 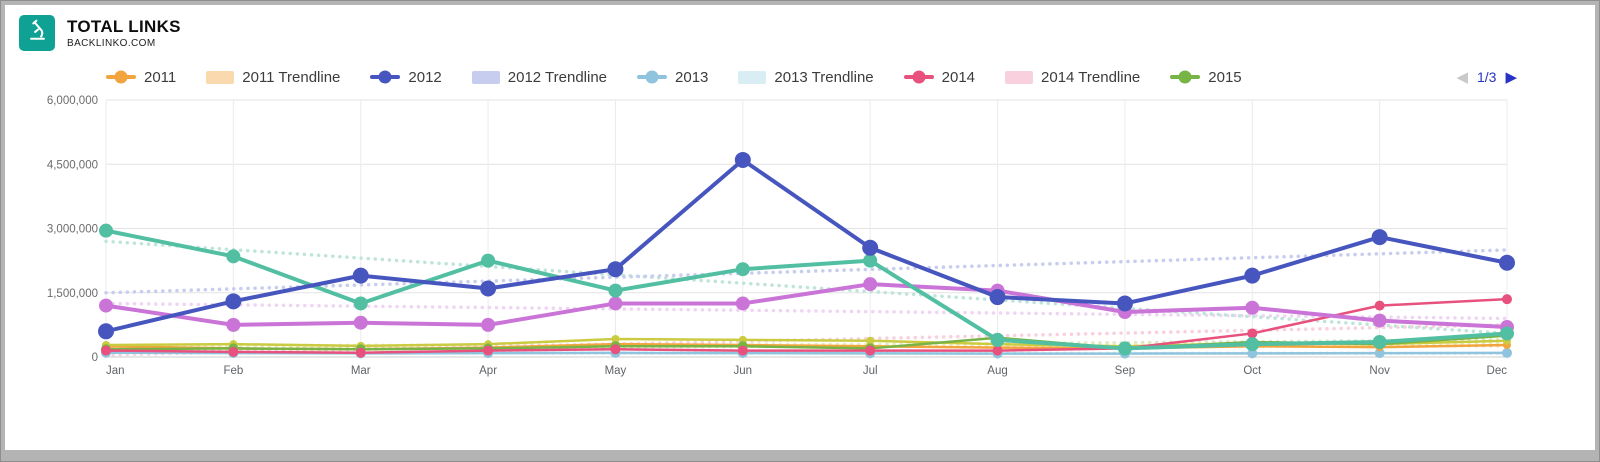 I want to click on y-axis-label: 3,000,000, so click(x=72, y=230).